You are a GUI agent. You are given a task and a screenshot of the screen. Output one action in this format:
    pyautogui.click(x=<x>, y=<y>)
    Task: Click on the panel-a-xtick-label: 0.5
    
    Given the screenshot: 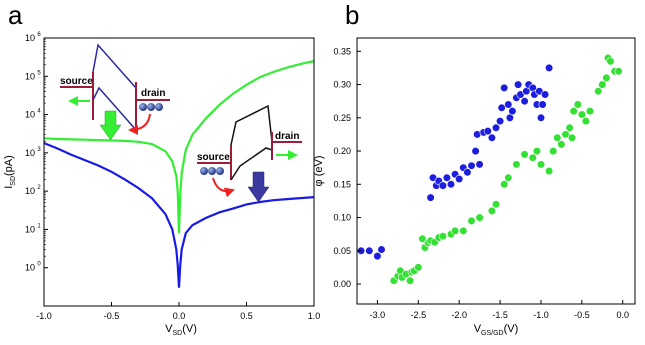 What is the action you would take?
    pyautogui.click(x=246, y=316)
    